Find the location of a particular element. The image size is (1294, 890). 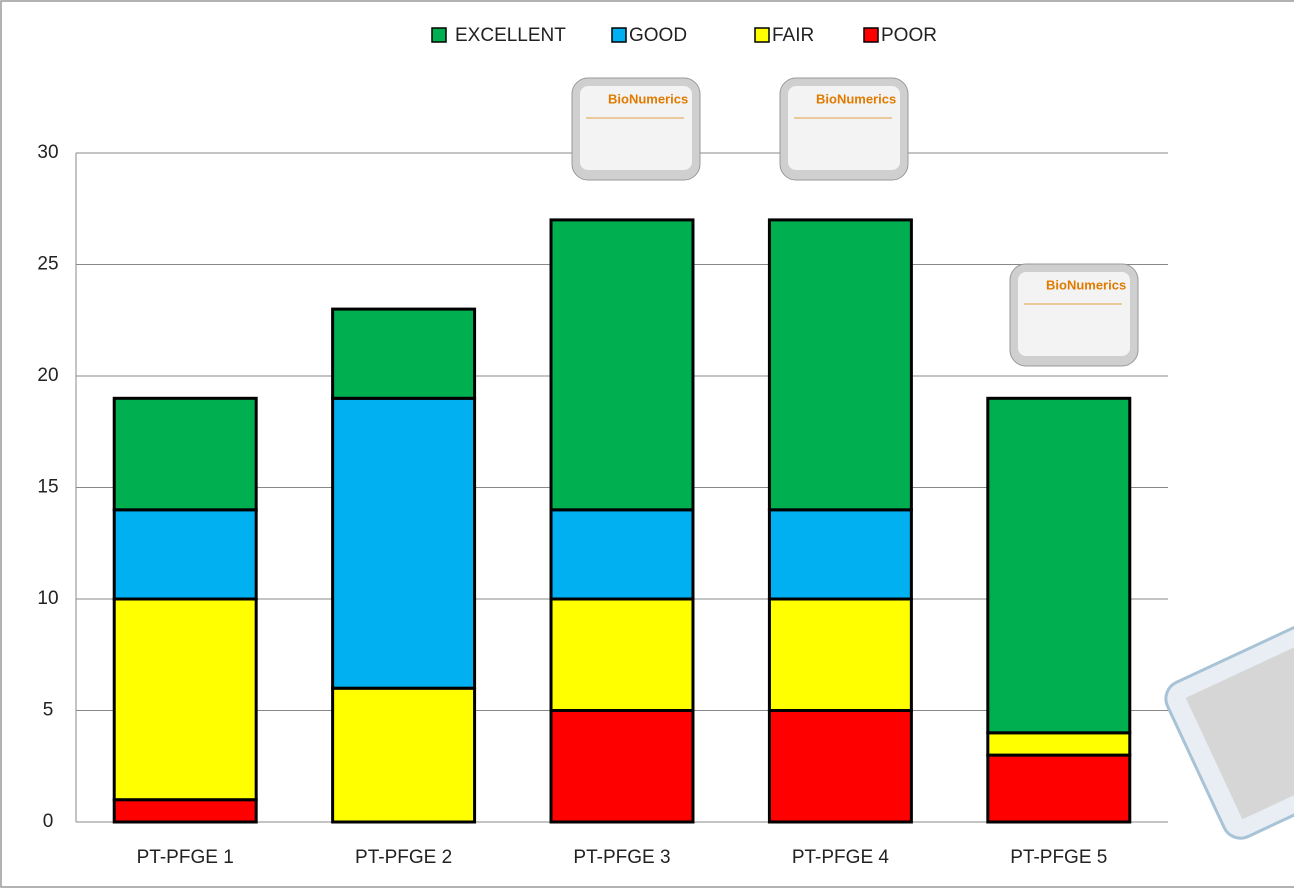

x-tick-label: PT-PFGE 3 is located at coordinates (621, 857).